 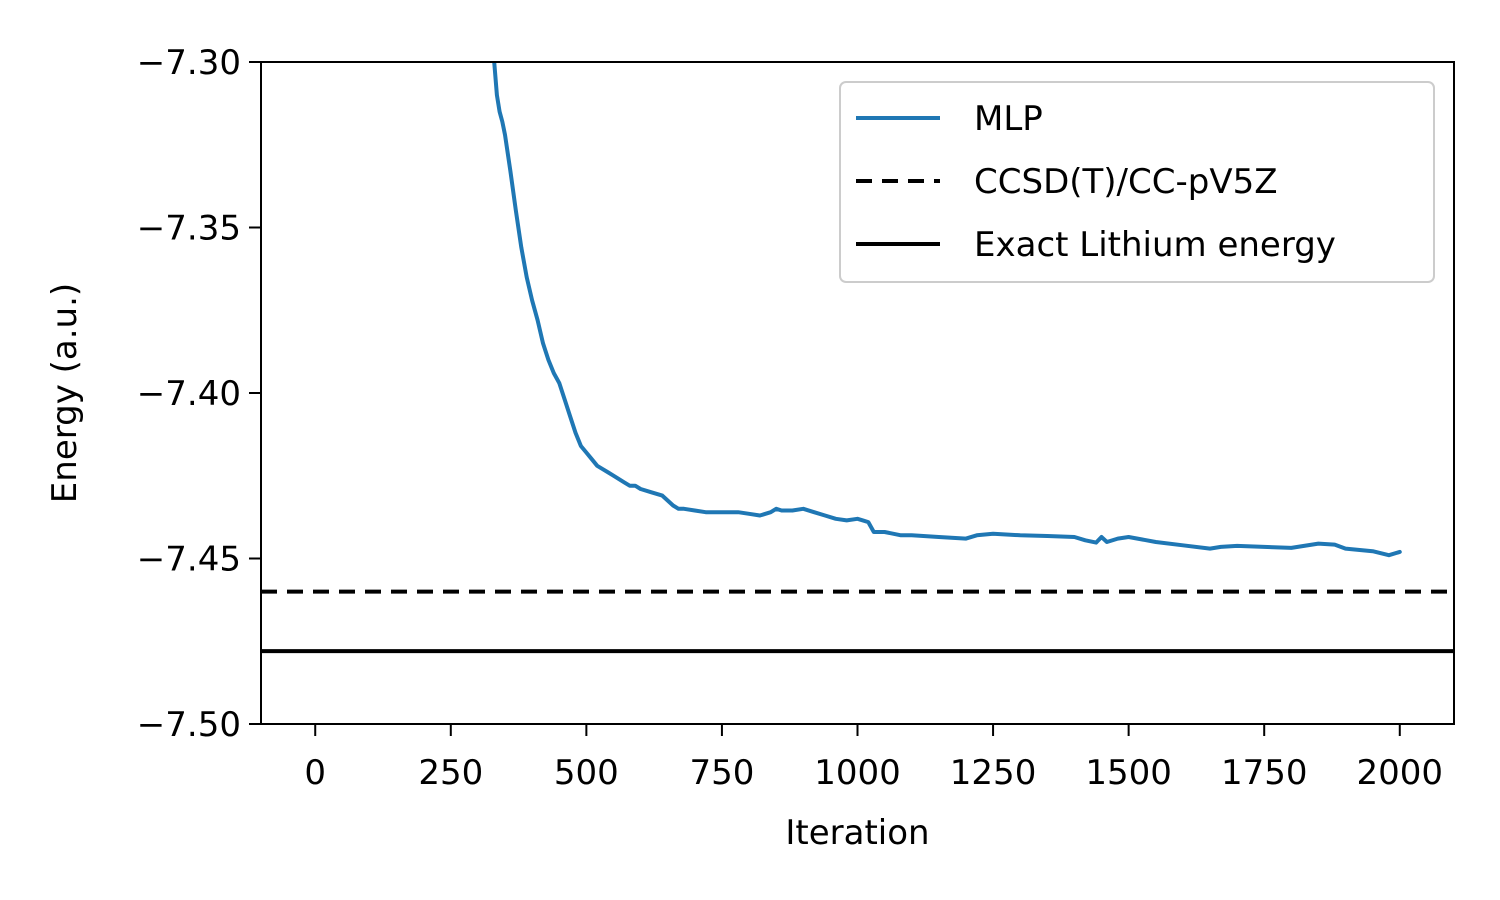 What do you see at coordinates (1400, 773) in the screenshot?
I see `x-tick-label: 2000` at bounding box center [1400, 773].